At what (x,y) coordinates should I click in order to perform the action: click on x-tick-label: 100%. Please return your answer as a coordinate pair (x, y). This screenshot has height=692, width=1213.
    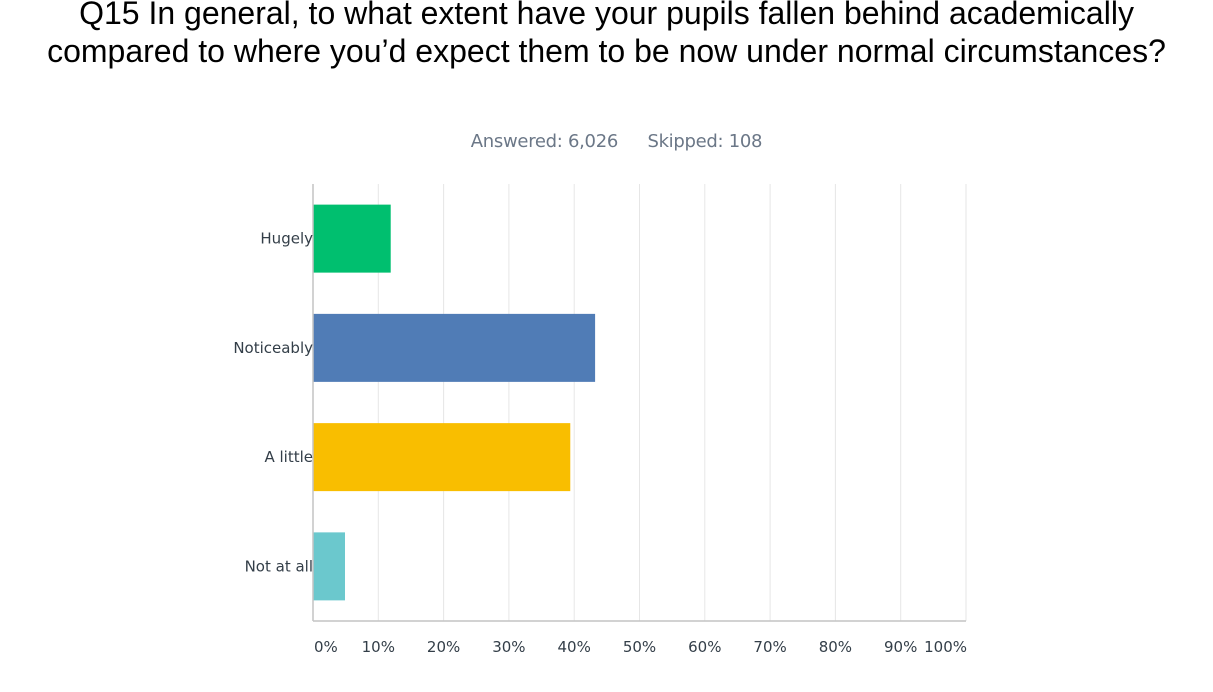
    Looking at the image, I should click on (945, 647).